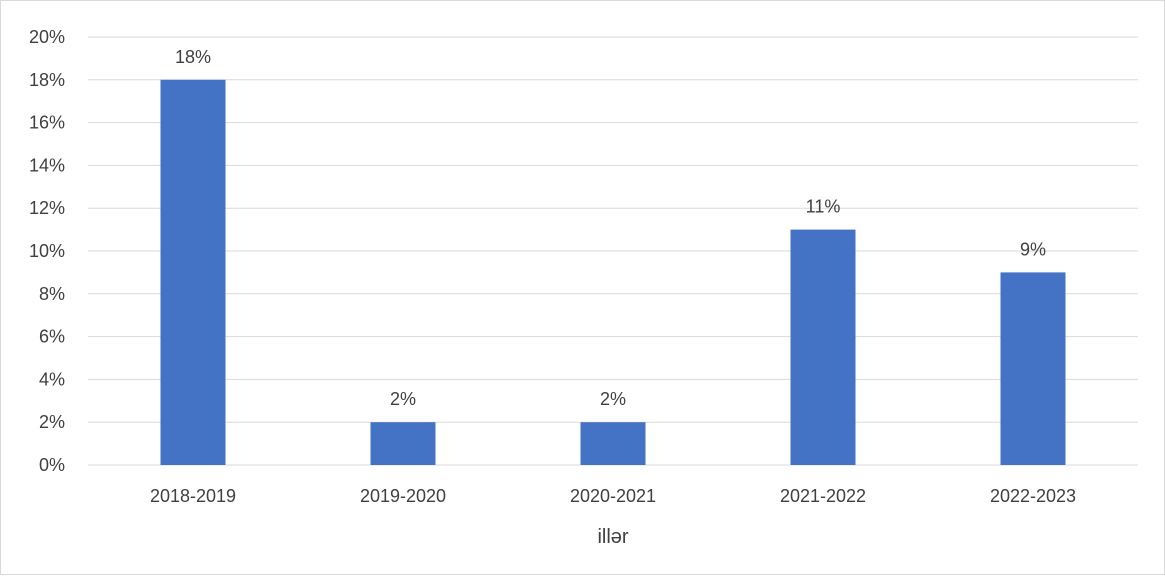 Image resolution: width=1165 pixels, height=576 pixels. I want to click on y-tick-label: 8%, so click(52, 294).